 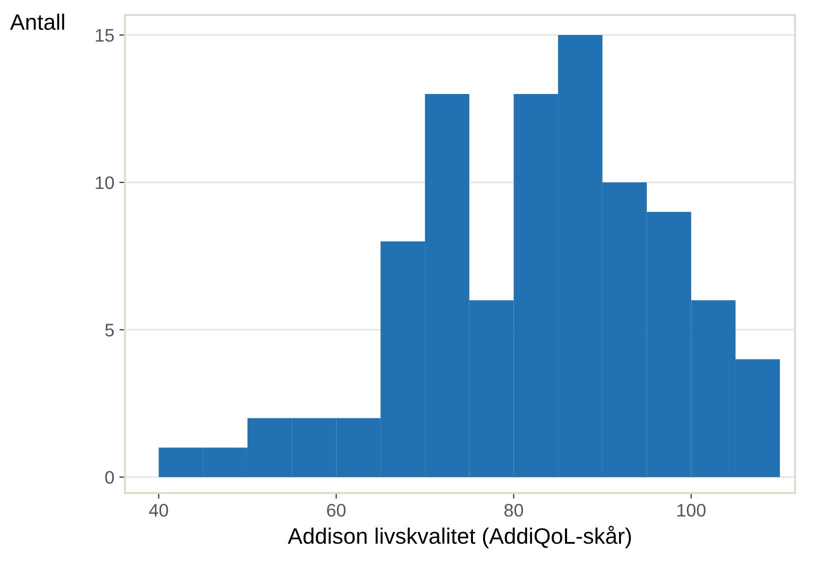 I want to click on y-tick-label: 15, so click(x=105, y=35).